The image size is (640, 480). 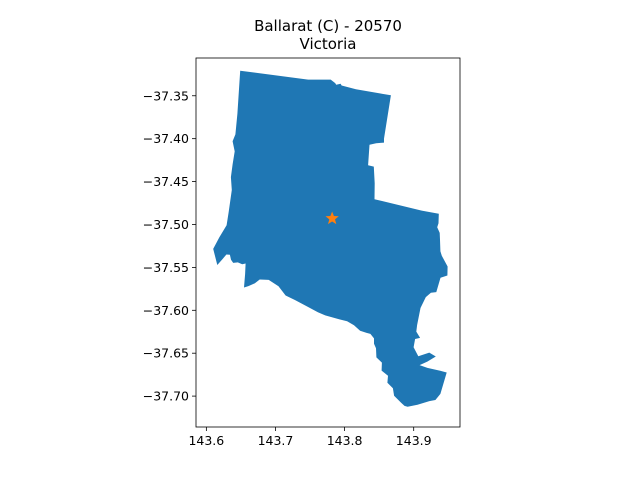 I want to click on x-tick-label: 143.8, so click(x=345, y=440).